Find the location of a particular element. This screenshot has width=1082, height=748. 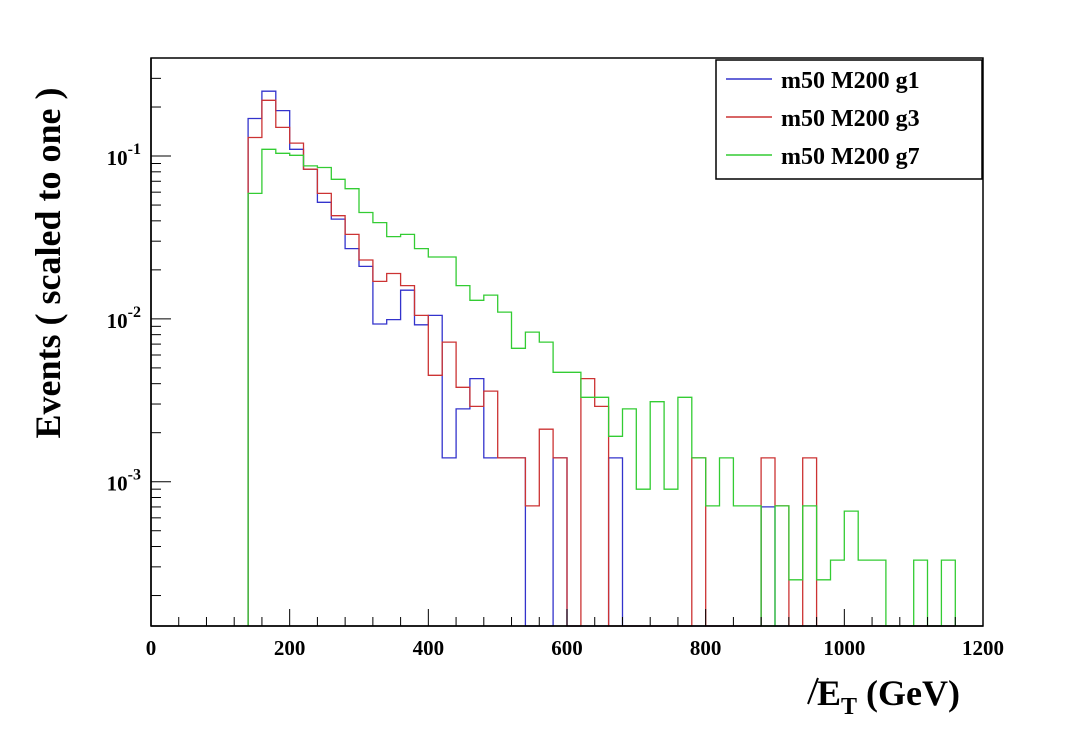

svg-text: ET (GeV) is located at coordinates (888, 696).